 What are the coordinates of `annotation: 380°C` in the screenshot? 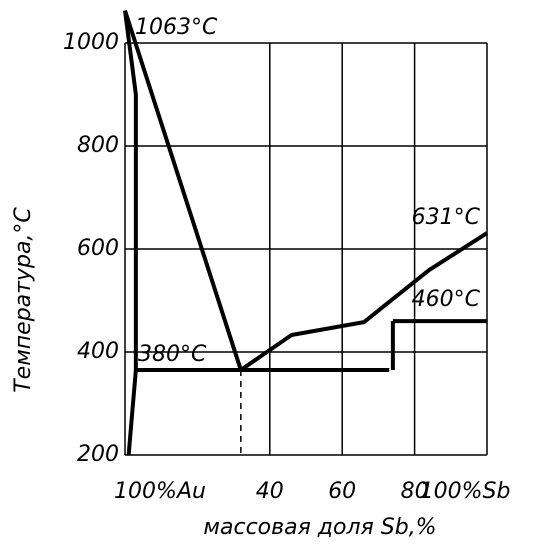 It's located at (172, 354).